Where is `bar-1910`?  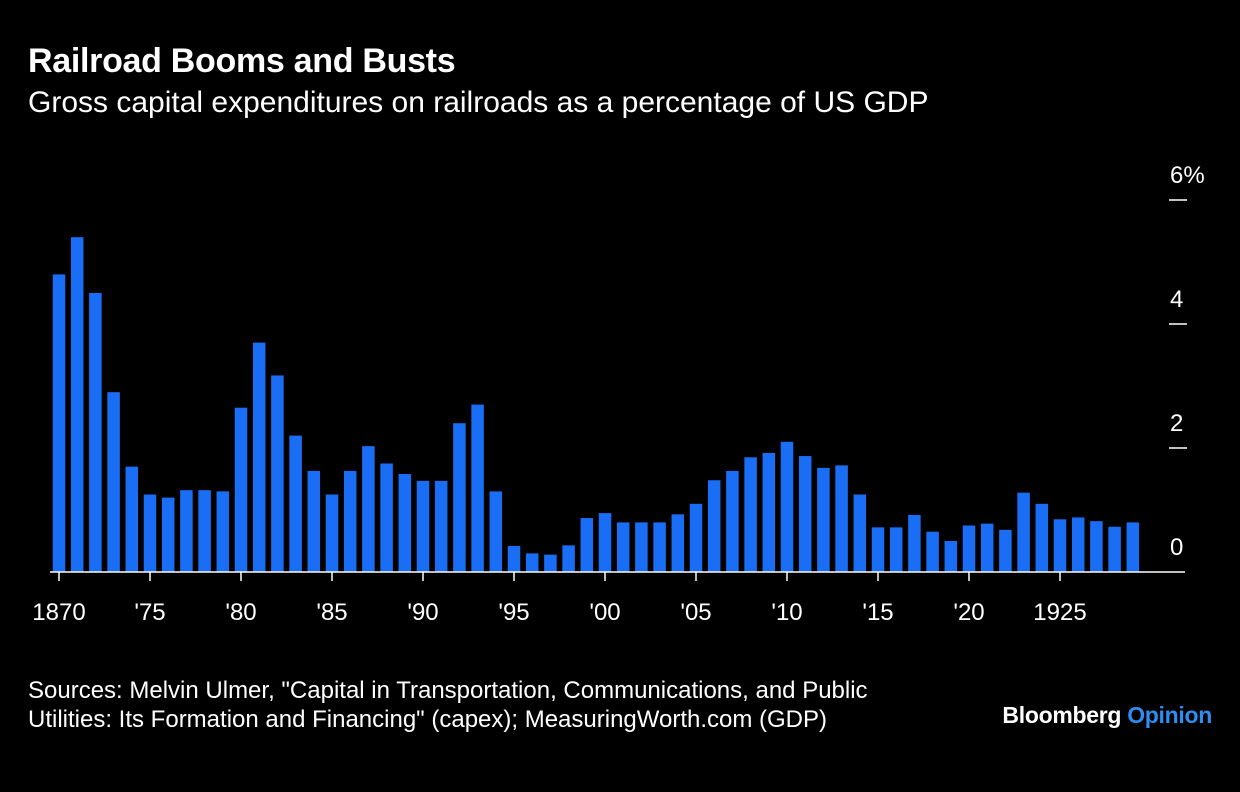 bar-1910 is located at coordinates (787, 506).